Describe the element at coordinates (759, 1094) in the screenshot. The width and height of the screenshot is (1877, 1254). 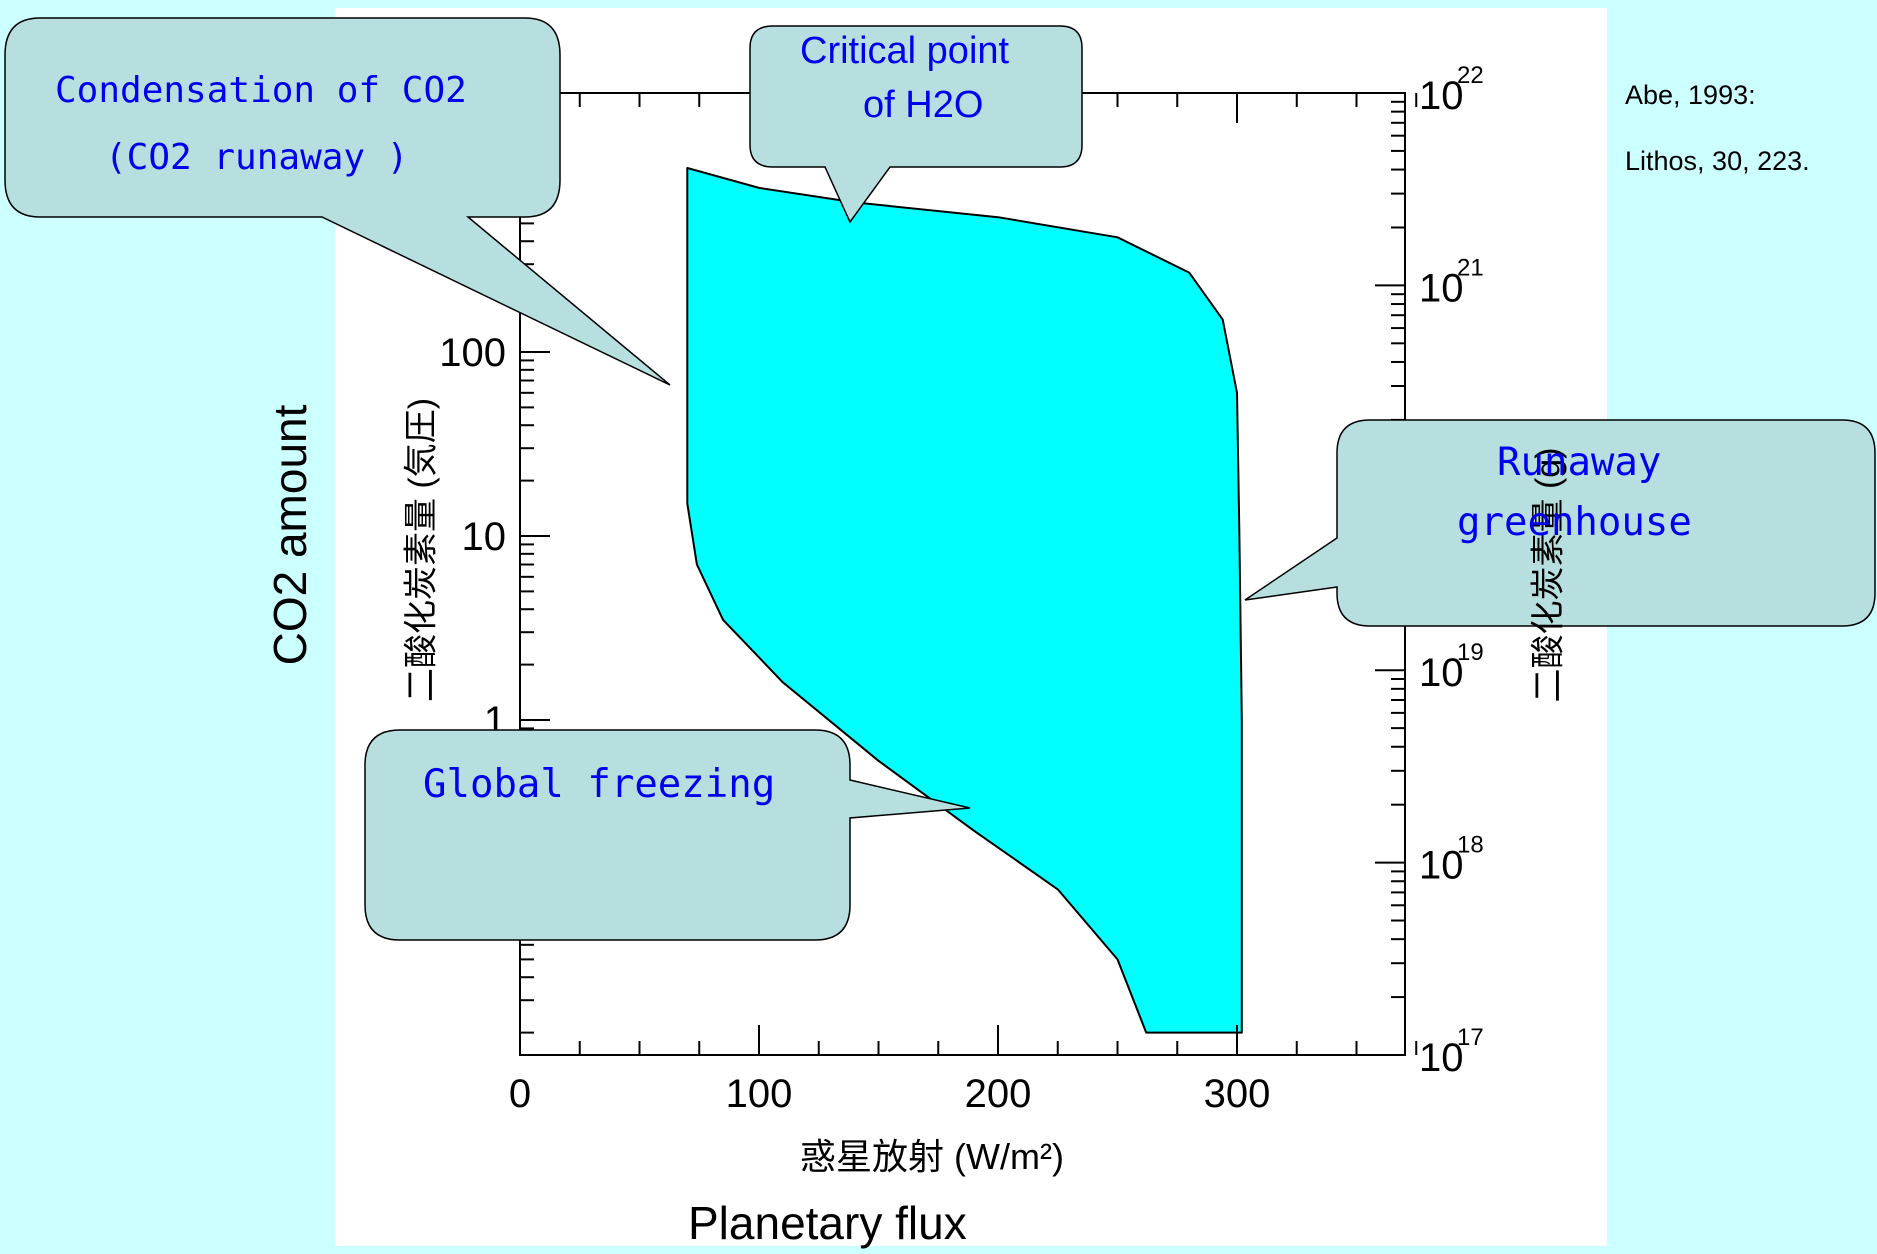
I see `x-tick-label: 100` at that location.